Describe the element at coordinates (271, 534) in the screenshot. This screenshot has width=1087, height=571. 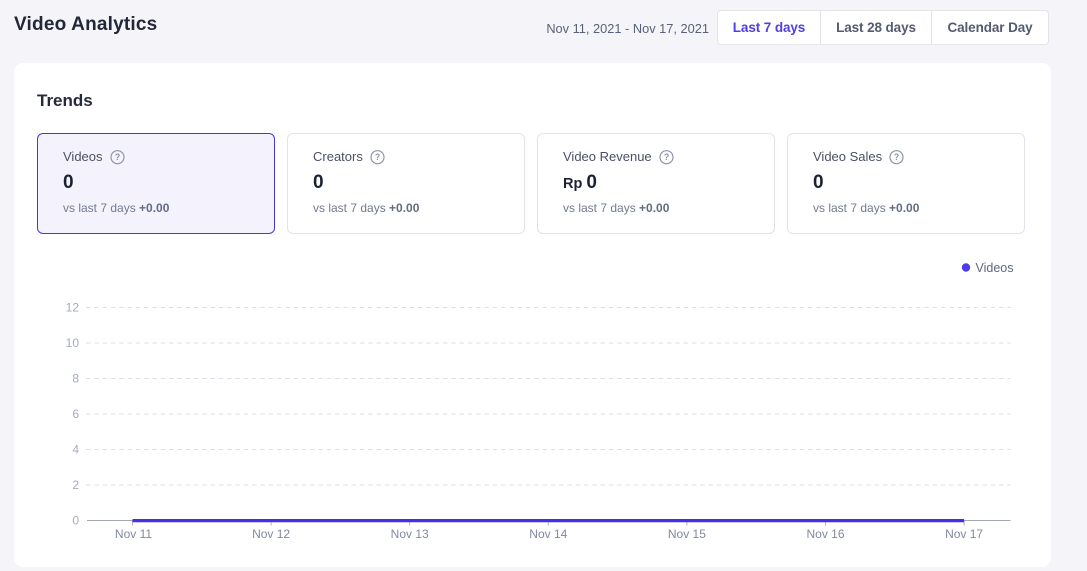
I see `svg-text: Nov 12` at that location.